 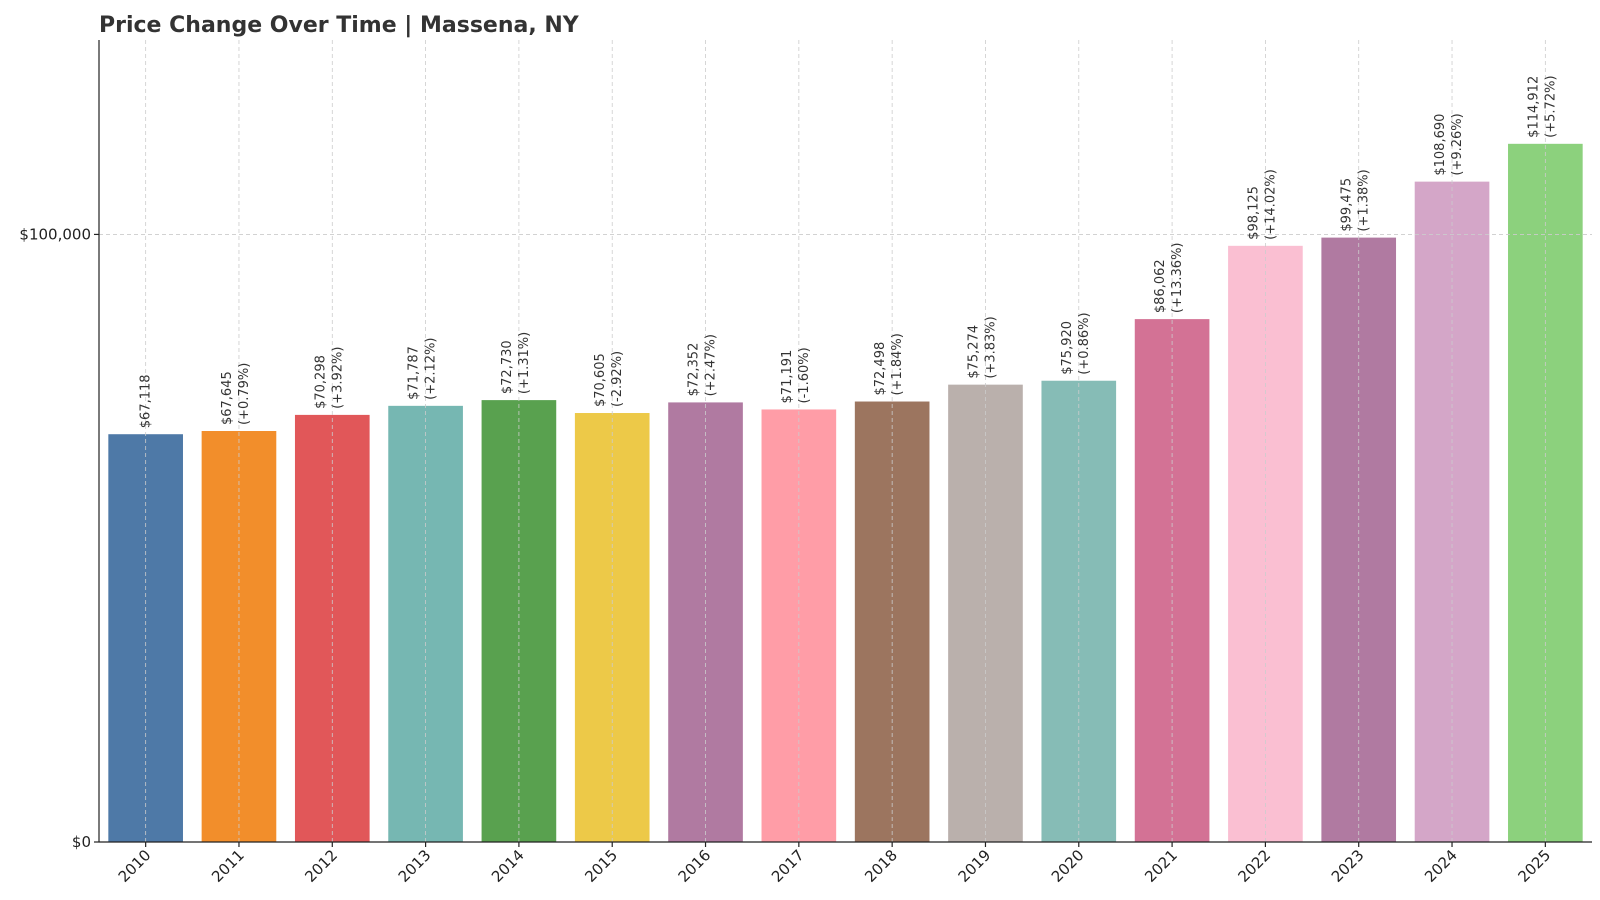 What do you see at coordinates (146, 401) in the screenshot?
I see `value-label-2010: $67,118` at bounding box center [146, 401].